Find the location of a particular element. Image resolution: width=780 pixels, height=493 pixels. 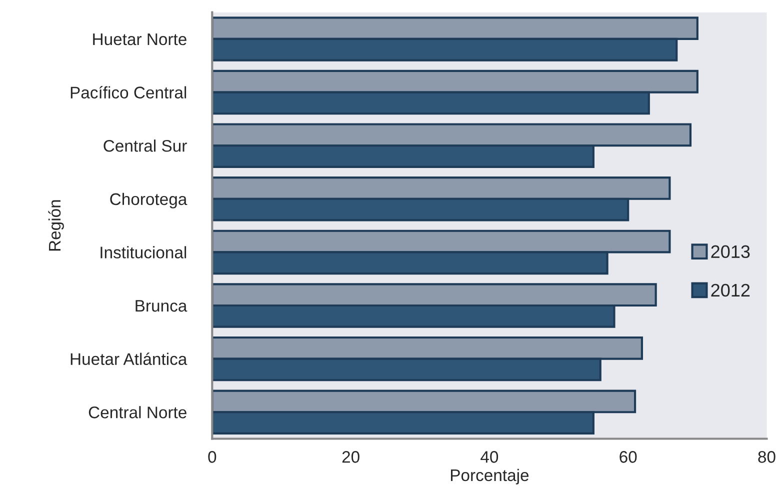

y-axis-title: Región is located at coordinates (56, 225).